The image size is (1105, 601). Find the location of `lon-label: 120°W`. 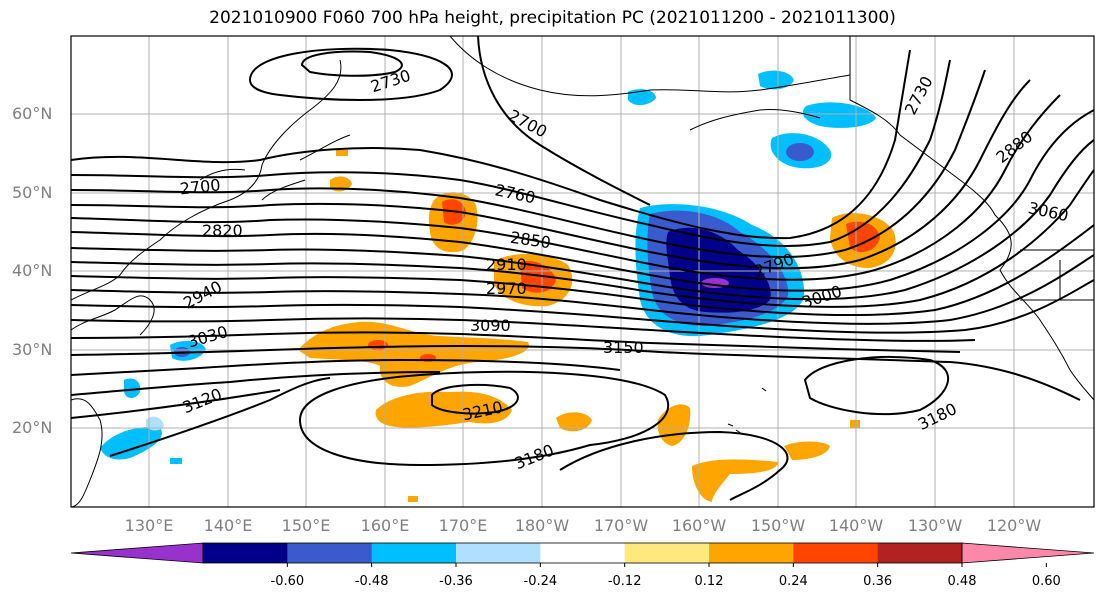

lon-label: 120°W is located at coordinates (1014, 525).